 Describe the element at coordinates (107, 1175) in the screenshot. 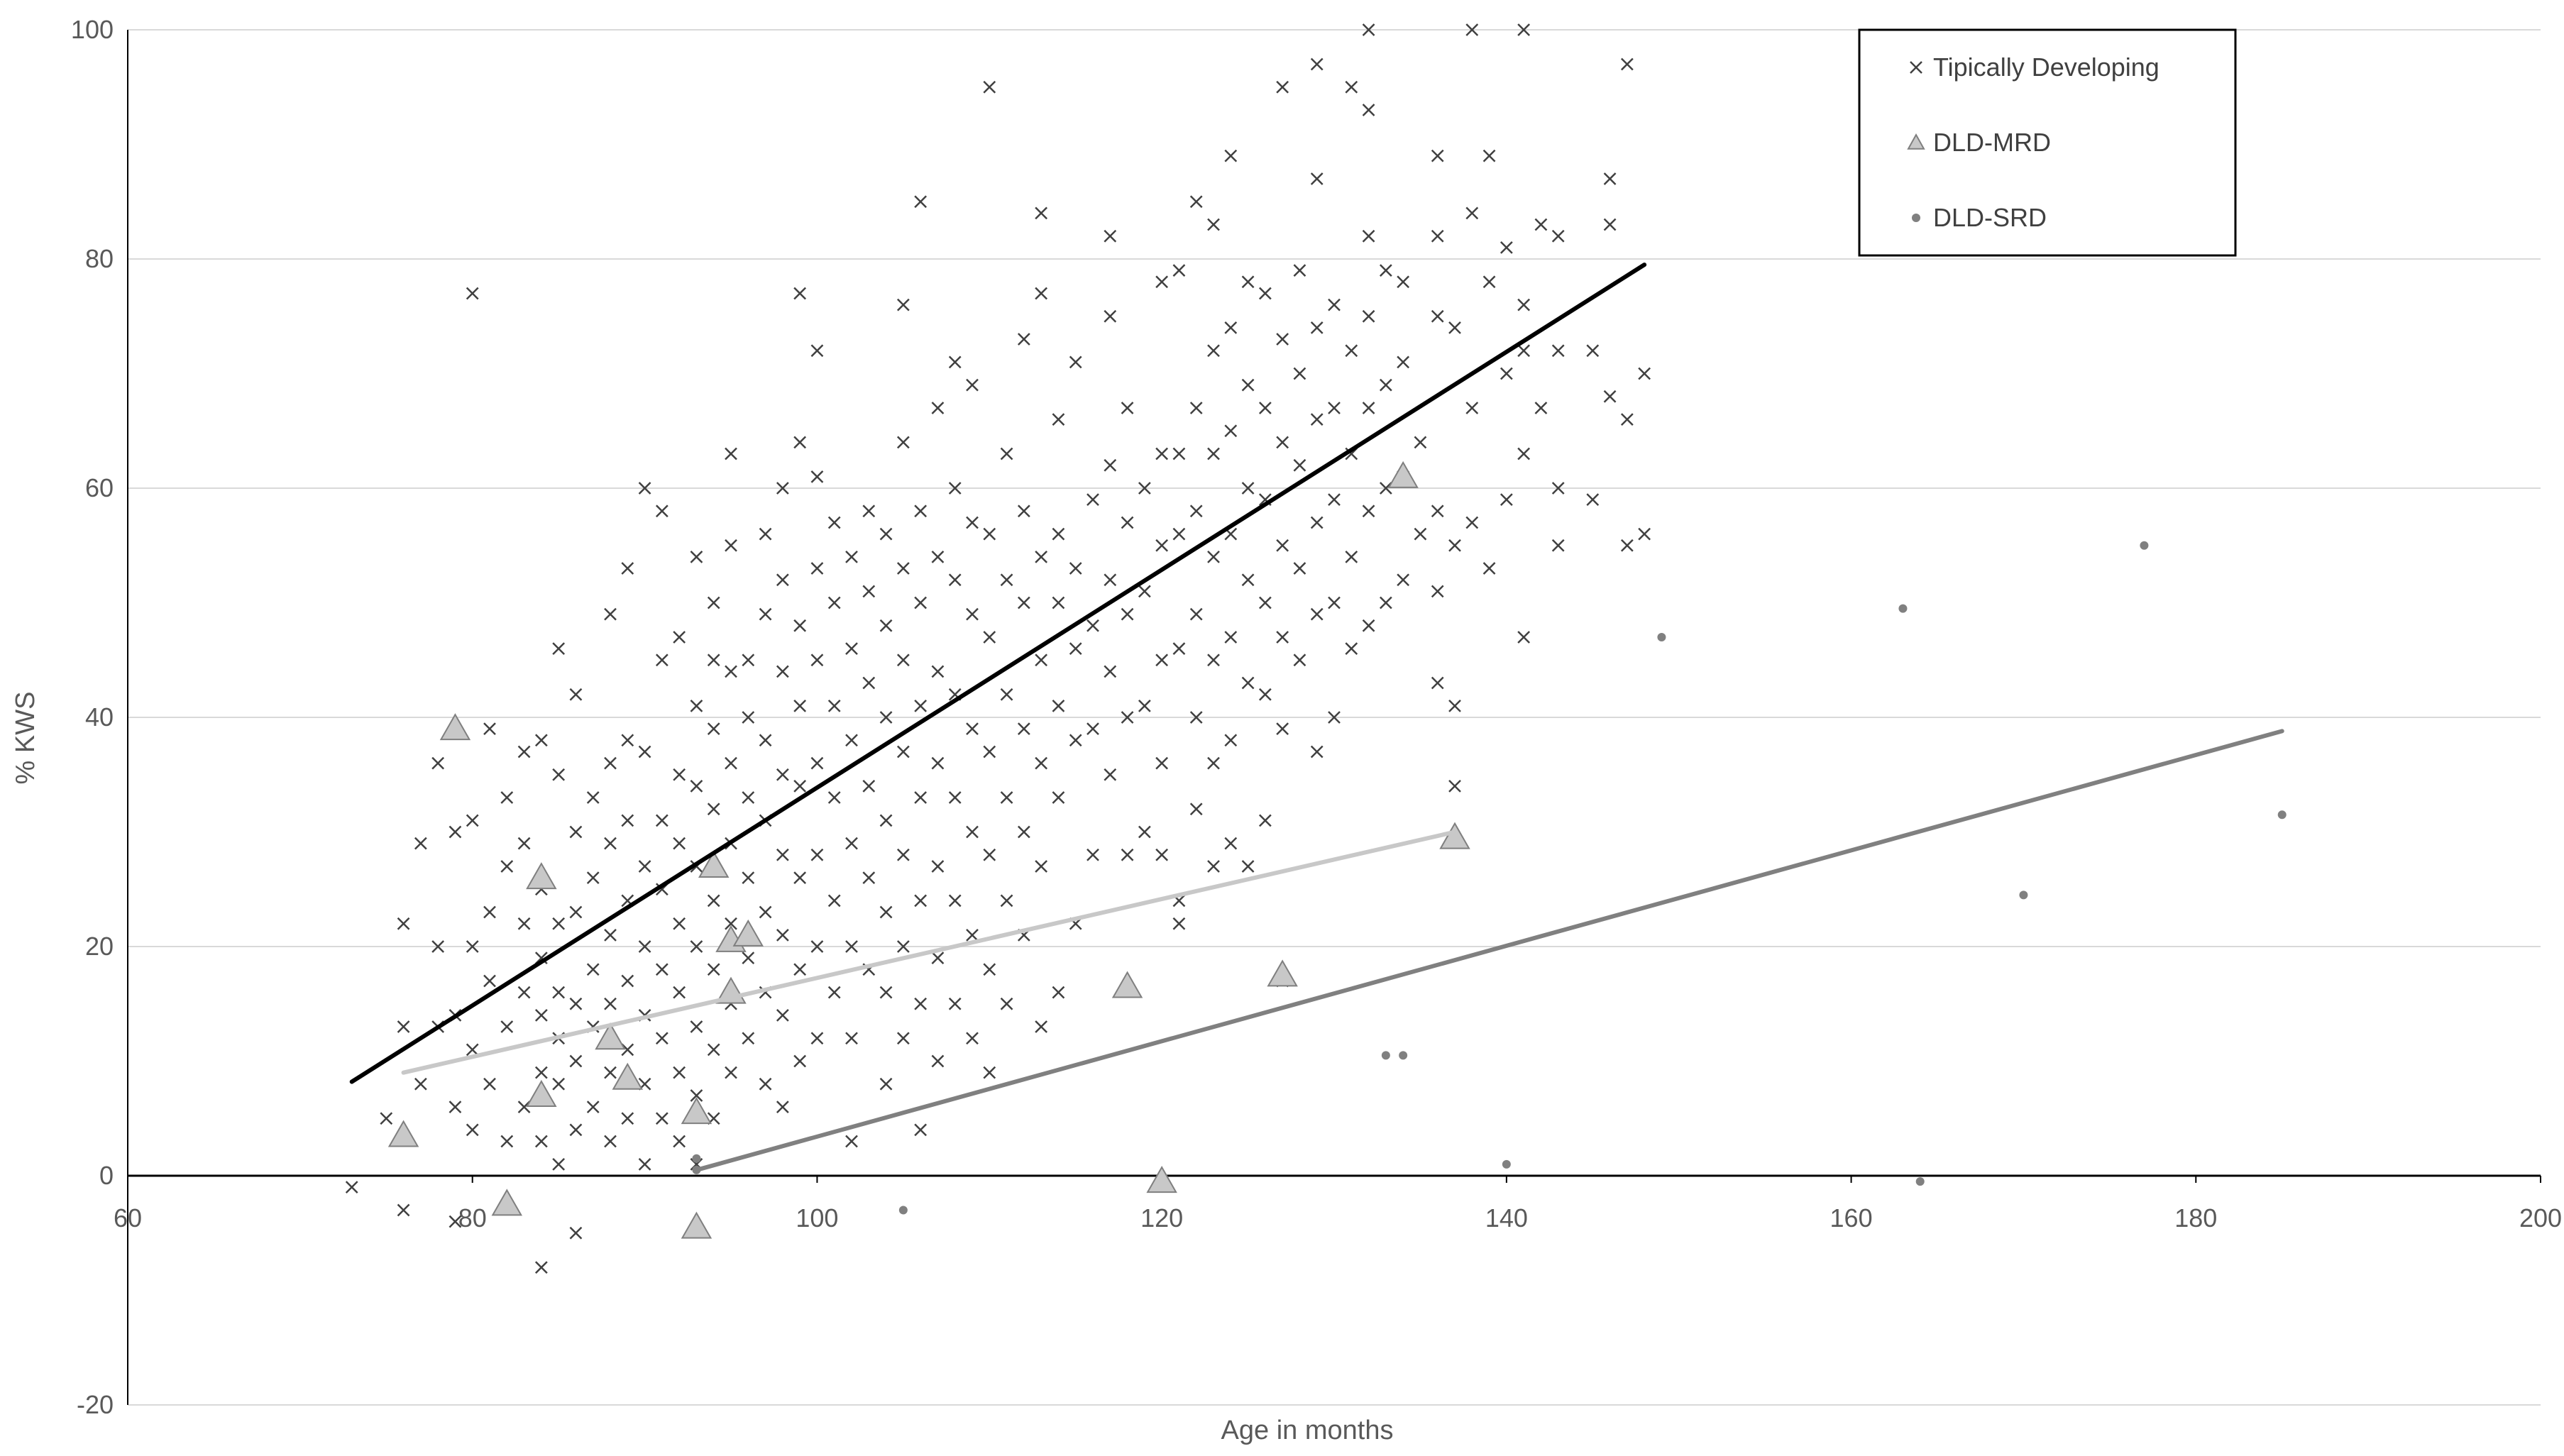

I see `y-tick-label: 0` at that location.